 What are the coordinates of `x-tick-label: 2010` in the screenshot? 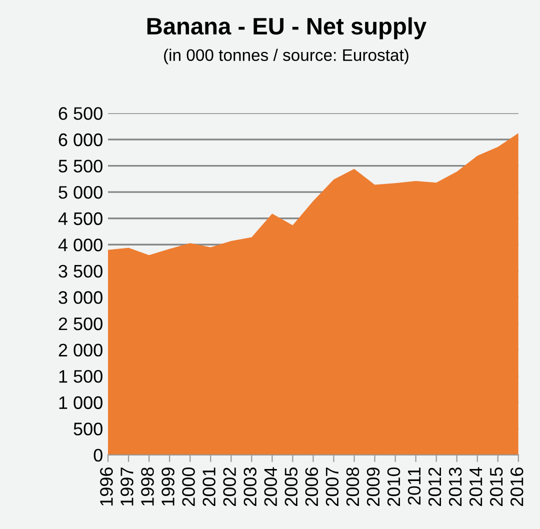 It's located at (393, 486).